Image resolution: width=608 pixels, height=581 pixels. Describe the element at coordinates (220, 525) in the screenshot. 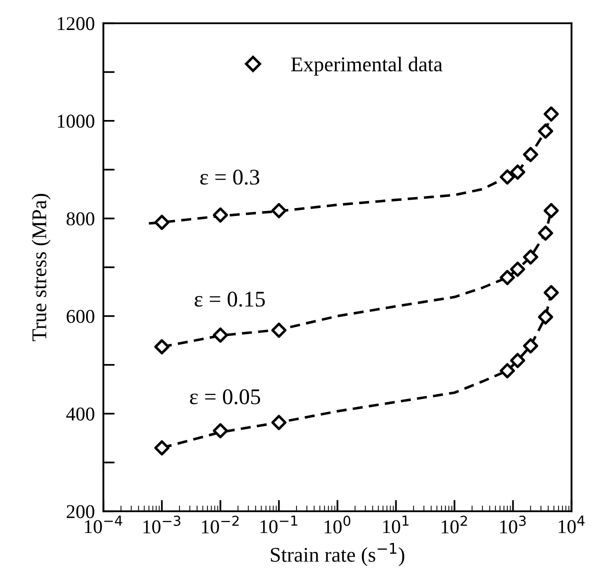

I see `x-tick-label: 10$^{−2}$` at that location.